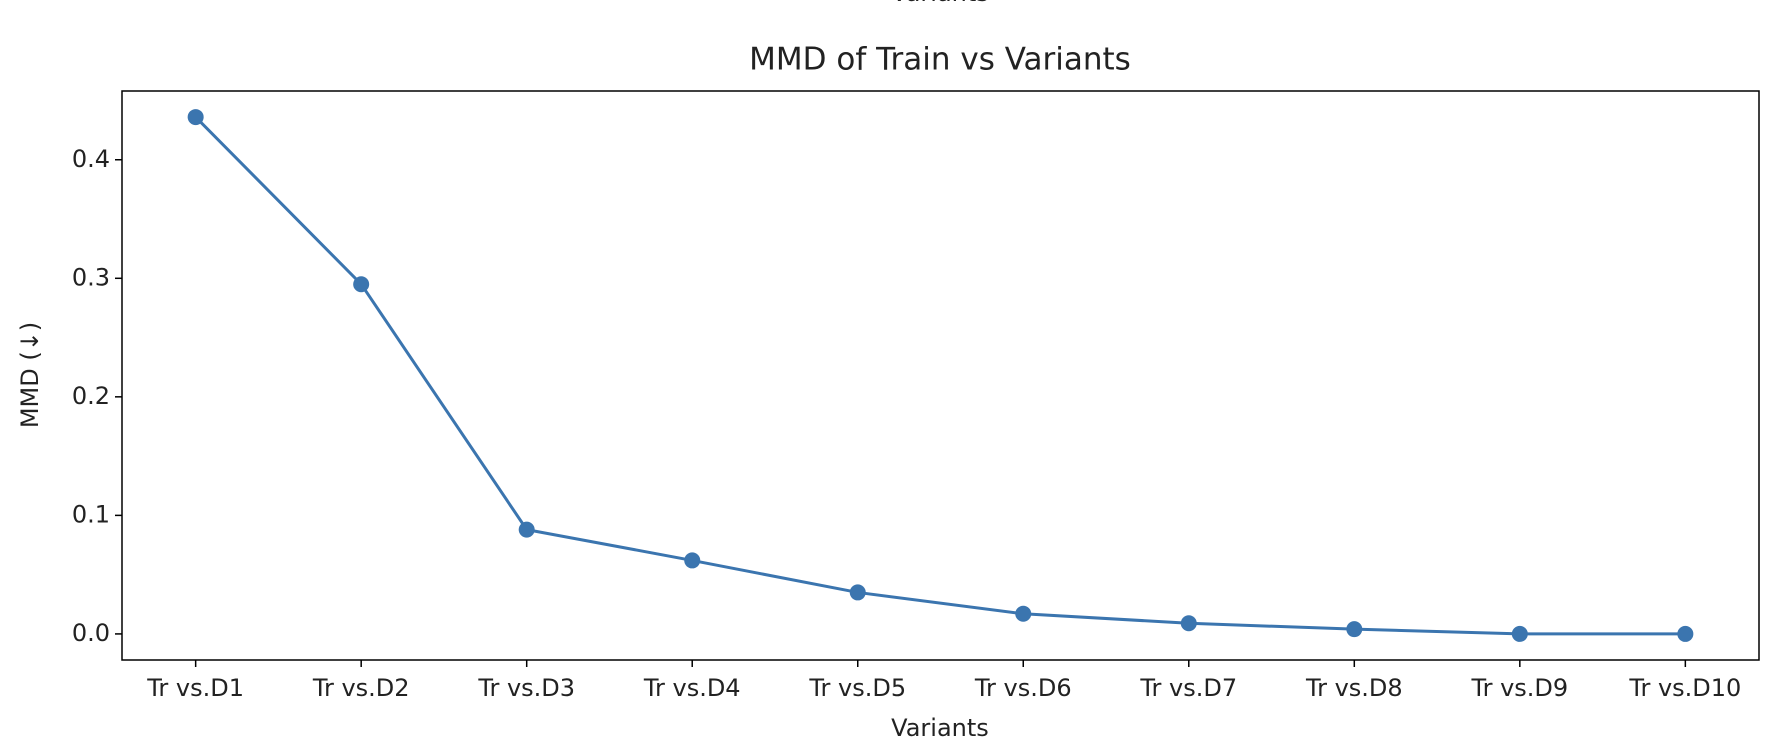  I want to click on x-tick-label: Tr vs.D4, so click(692, 688).